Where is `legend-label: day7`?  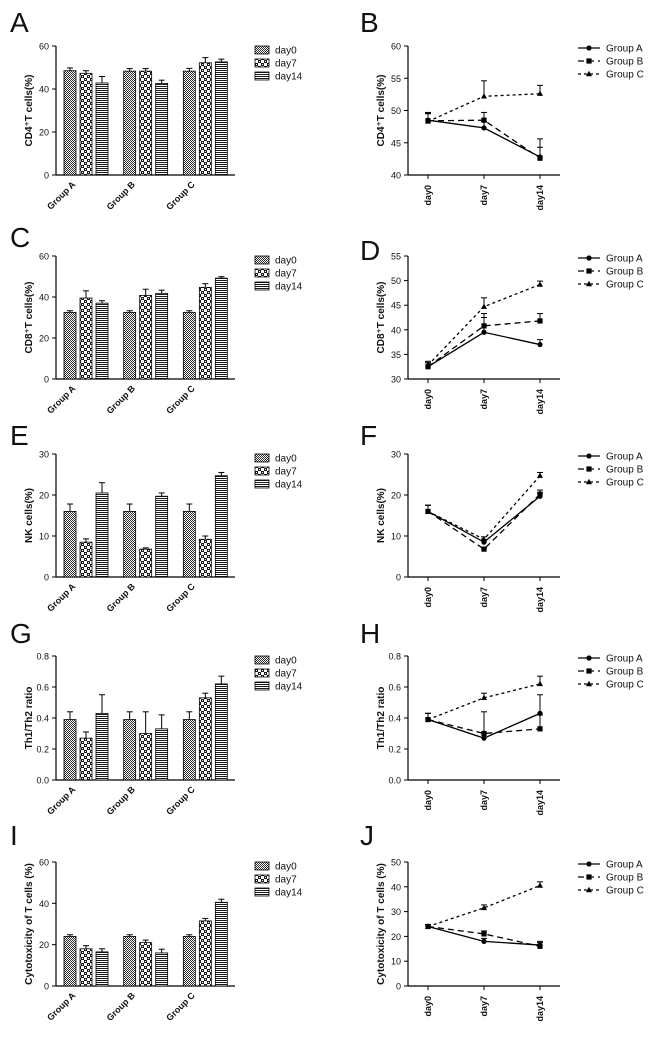
legend-label: day7 is located at coordinates (286, 274).